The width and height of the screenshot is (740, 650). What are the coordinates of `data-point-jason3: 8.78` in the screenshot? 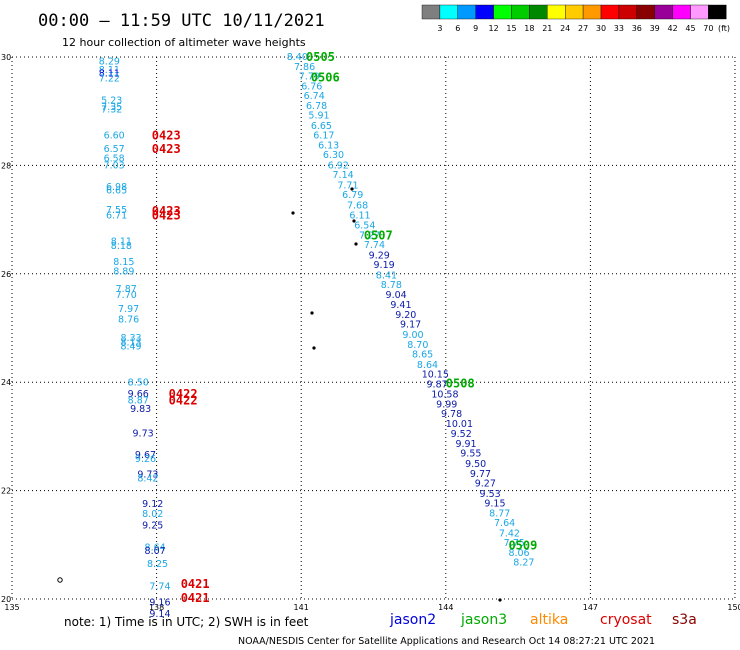 It's located at (391, 285).